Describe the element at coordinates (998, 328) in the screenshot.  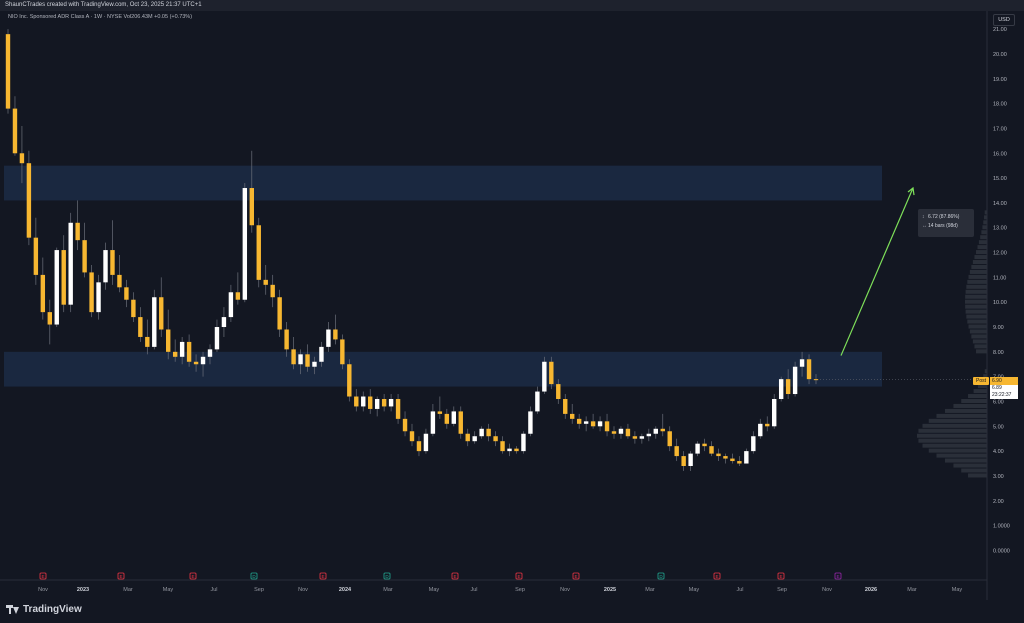
I see `y-tick-label: 9.00` at that location.